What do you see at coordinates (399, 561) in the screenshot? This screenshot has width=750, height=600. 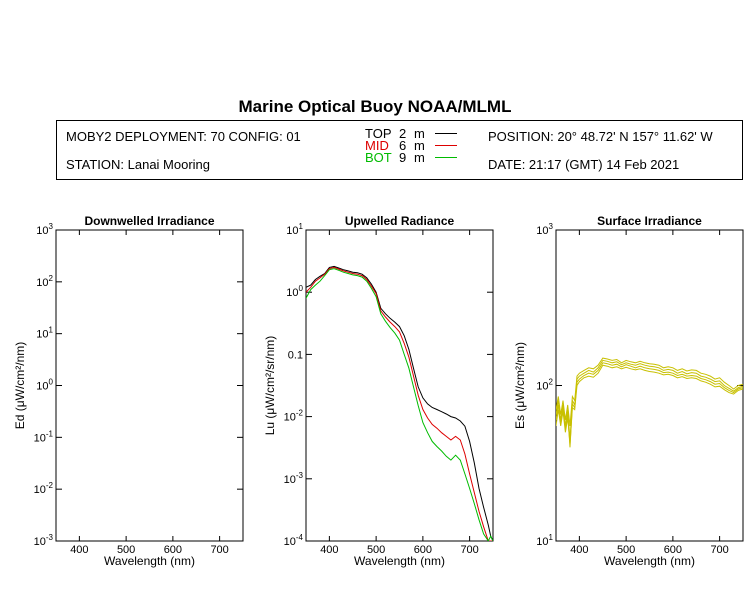 I see `x-axis-label-2: Wavelength (nm)` at bounding box center [399, 561].